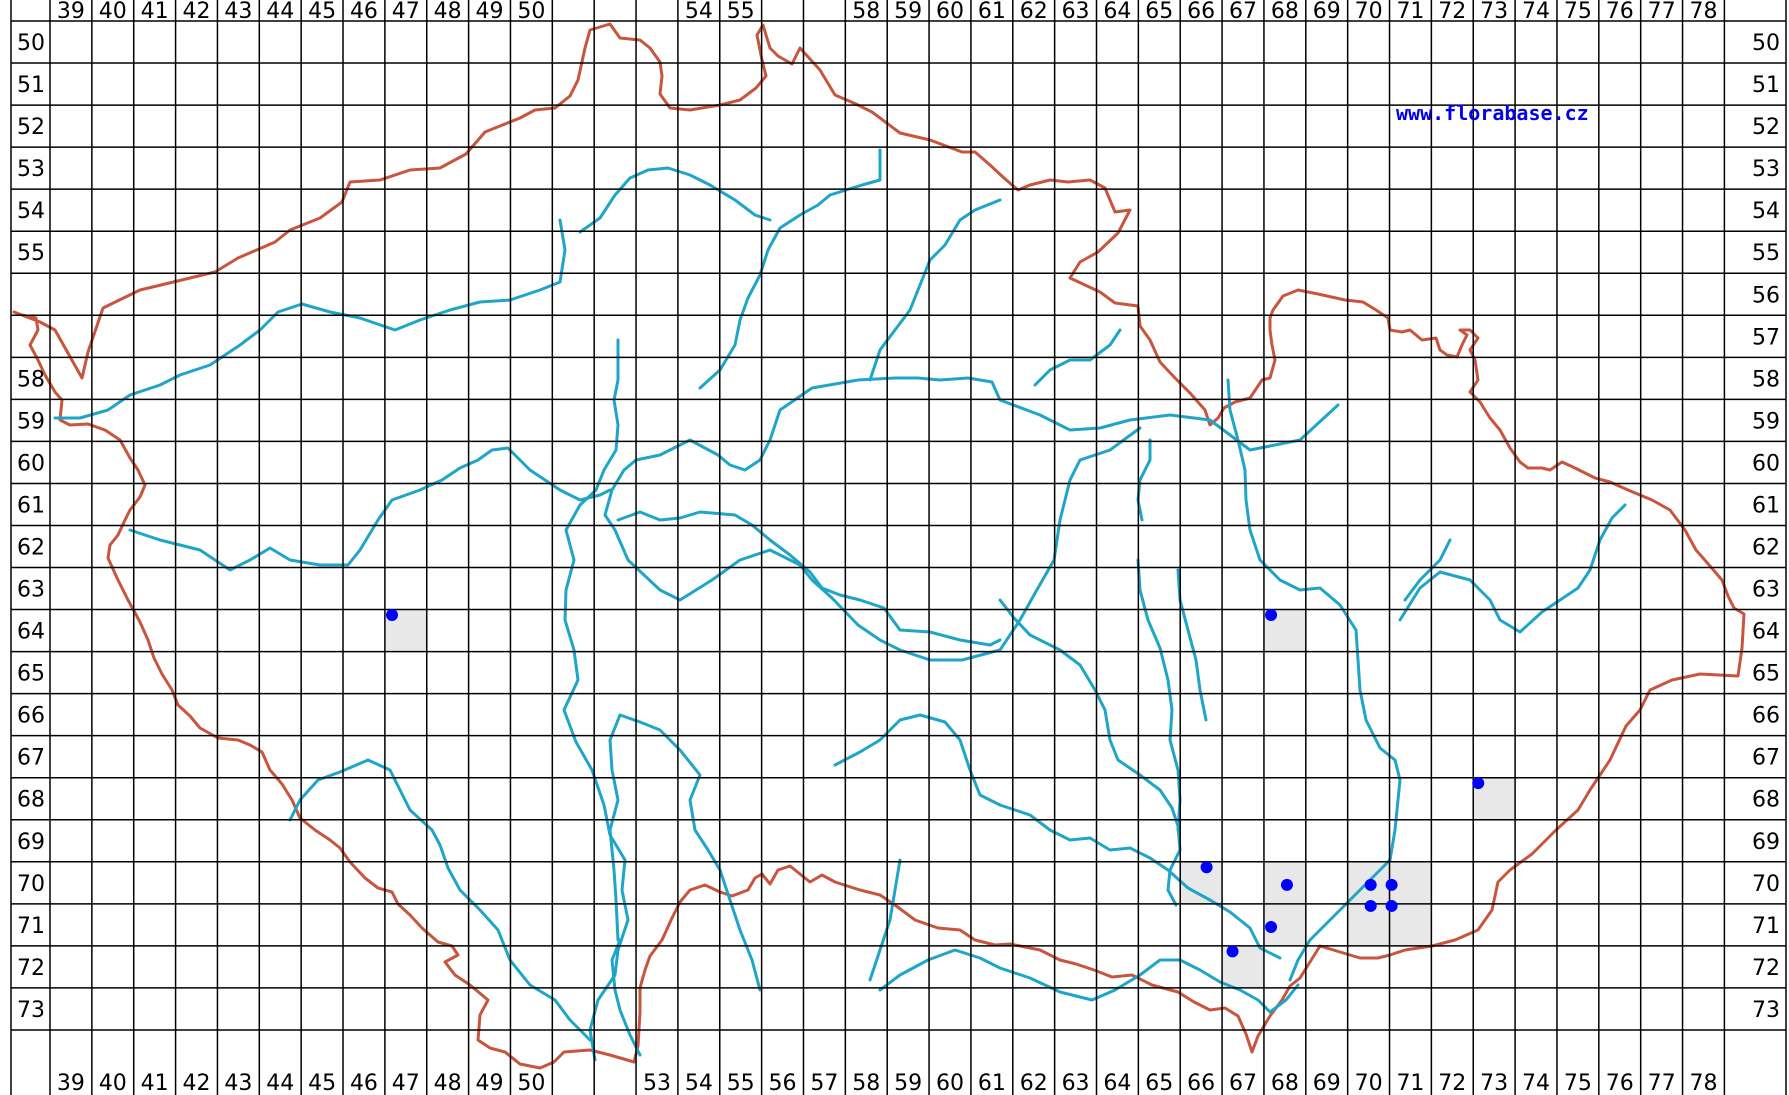  I want to click on river-jizera, so click(790, 269).